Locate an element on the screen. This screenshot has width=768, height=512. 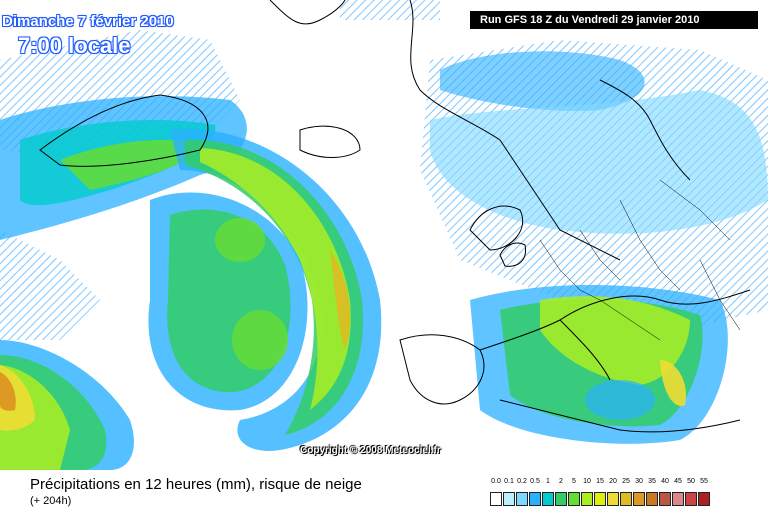
legend-label: 1 is located at coordinates (548, 481).